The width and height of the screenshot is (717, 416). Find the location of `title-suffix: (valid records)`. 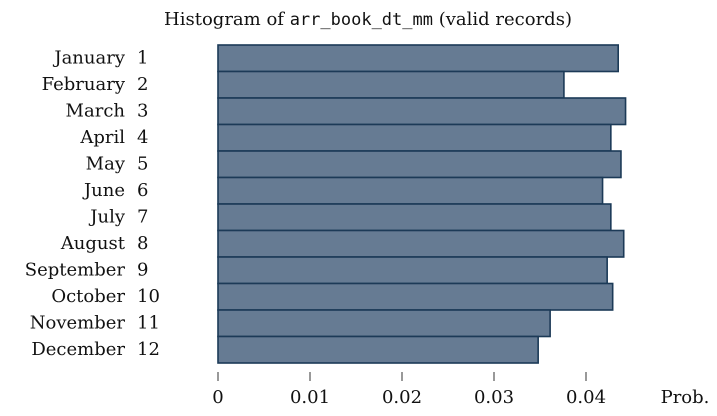

title-suffix: (valid records) is located at coordinates (505, 19).